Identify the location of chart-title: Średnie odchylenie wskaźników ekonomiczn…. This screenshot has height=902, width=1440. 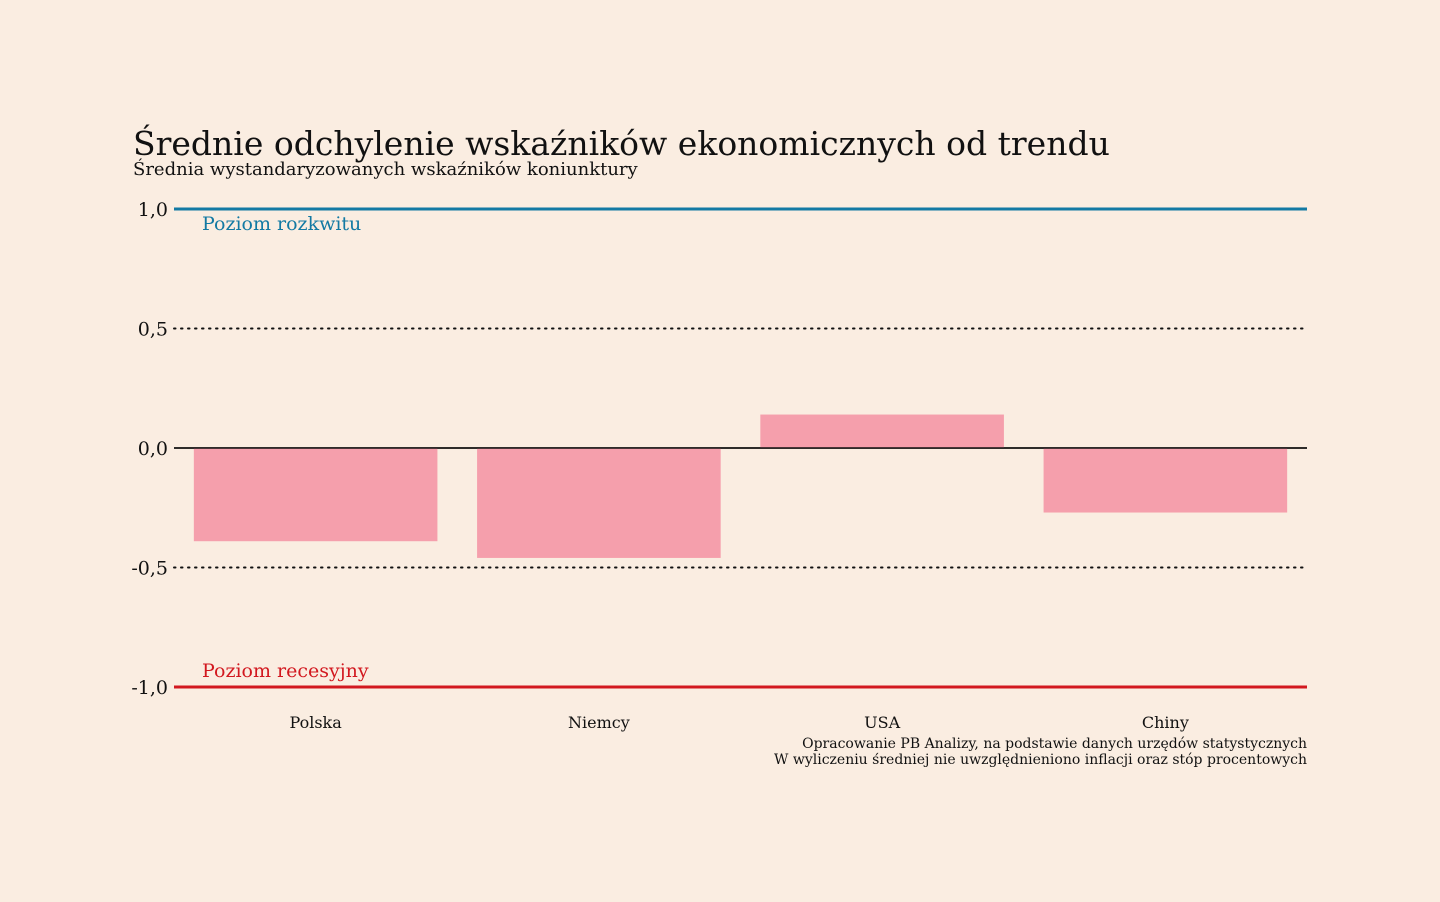
(621, 143).